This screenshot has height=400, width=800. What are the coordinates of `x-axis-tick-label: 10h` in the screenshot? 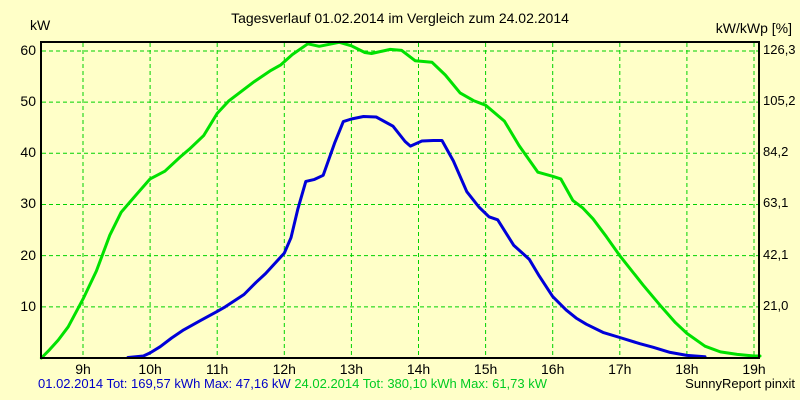 It's located at (150, 369).